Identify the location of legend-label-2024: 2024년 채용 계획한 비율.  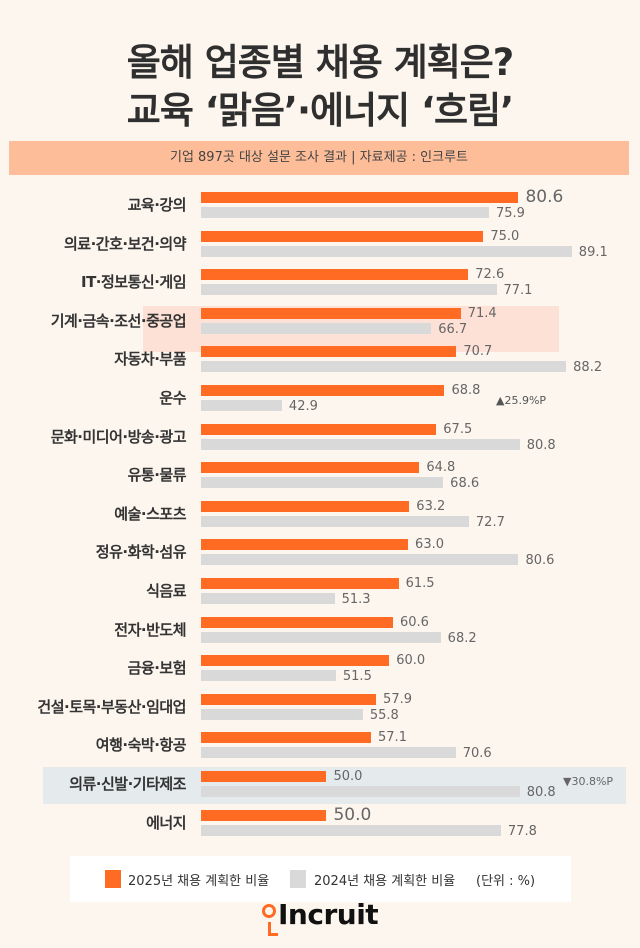
(385, 881).